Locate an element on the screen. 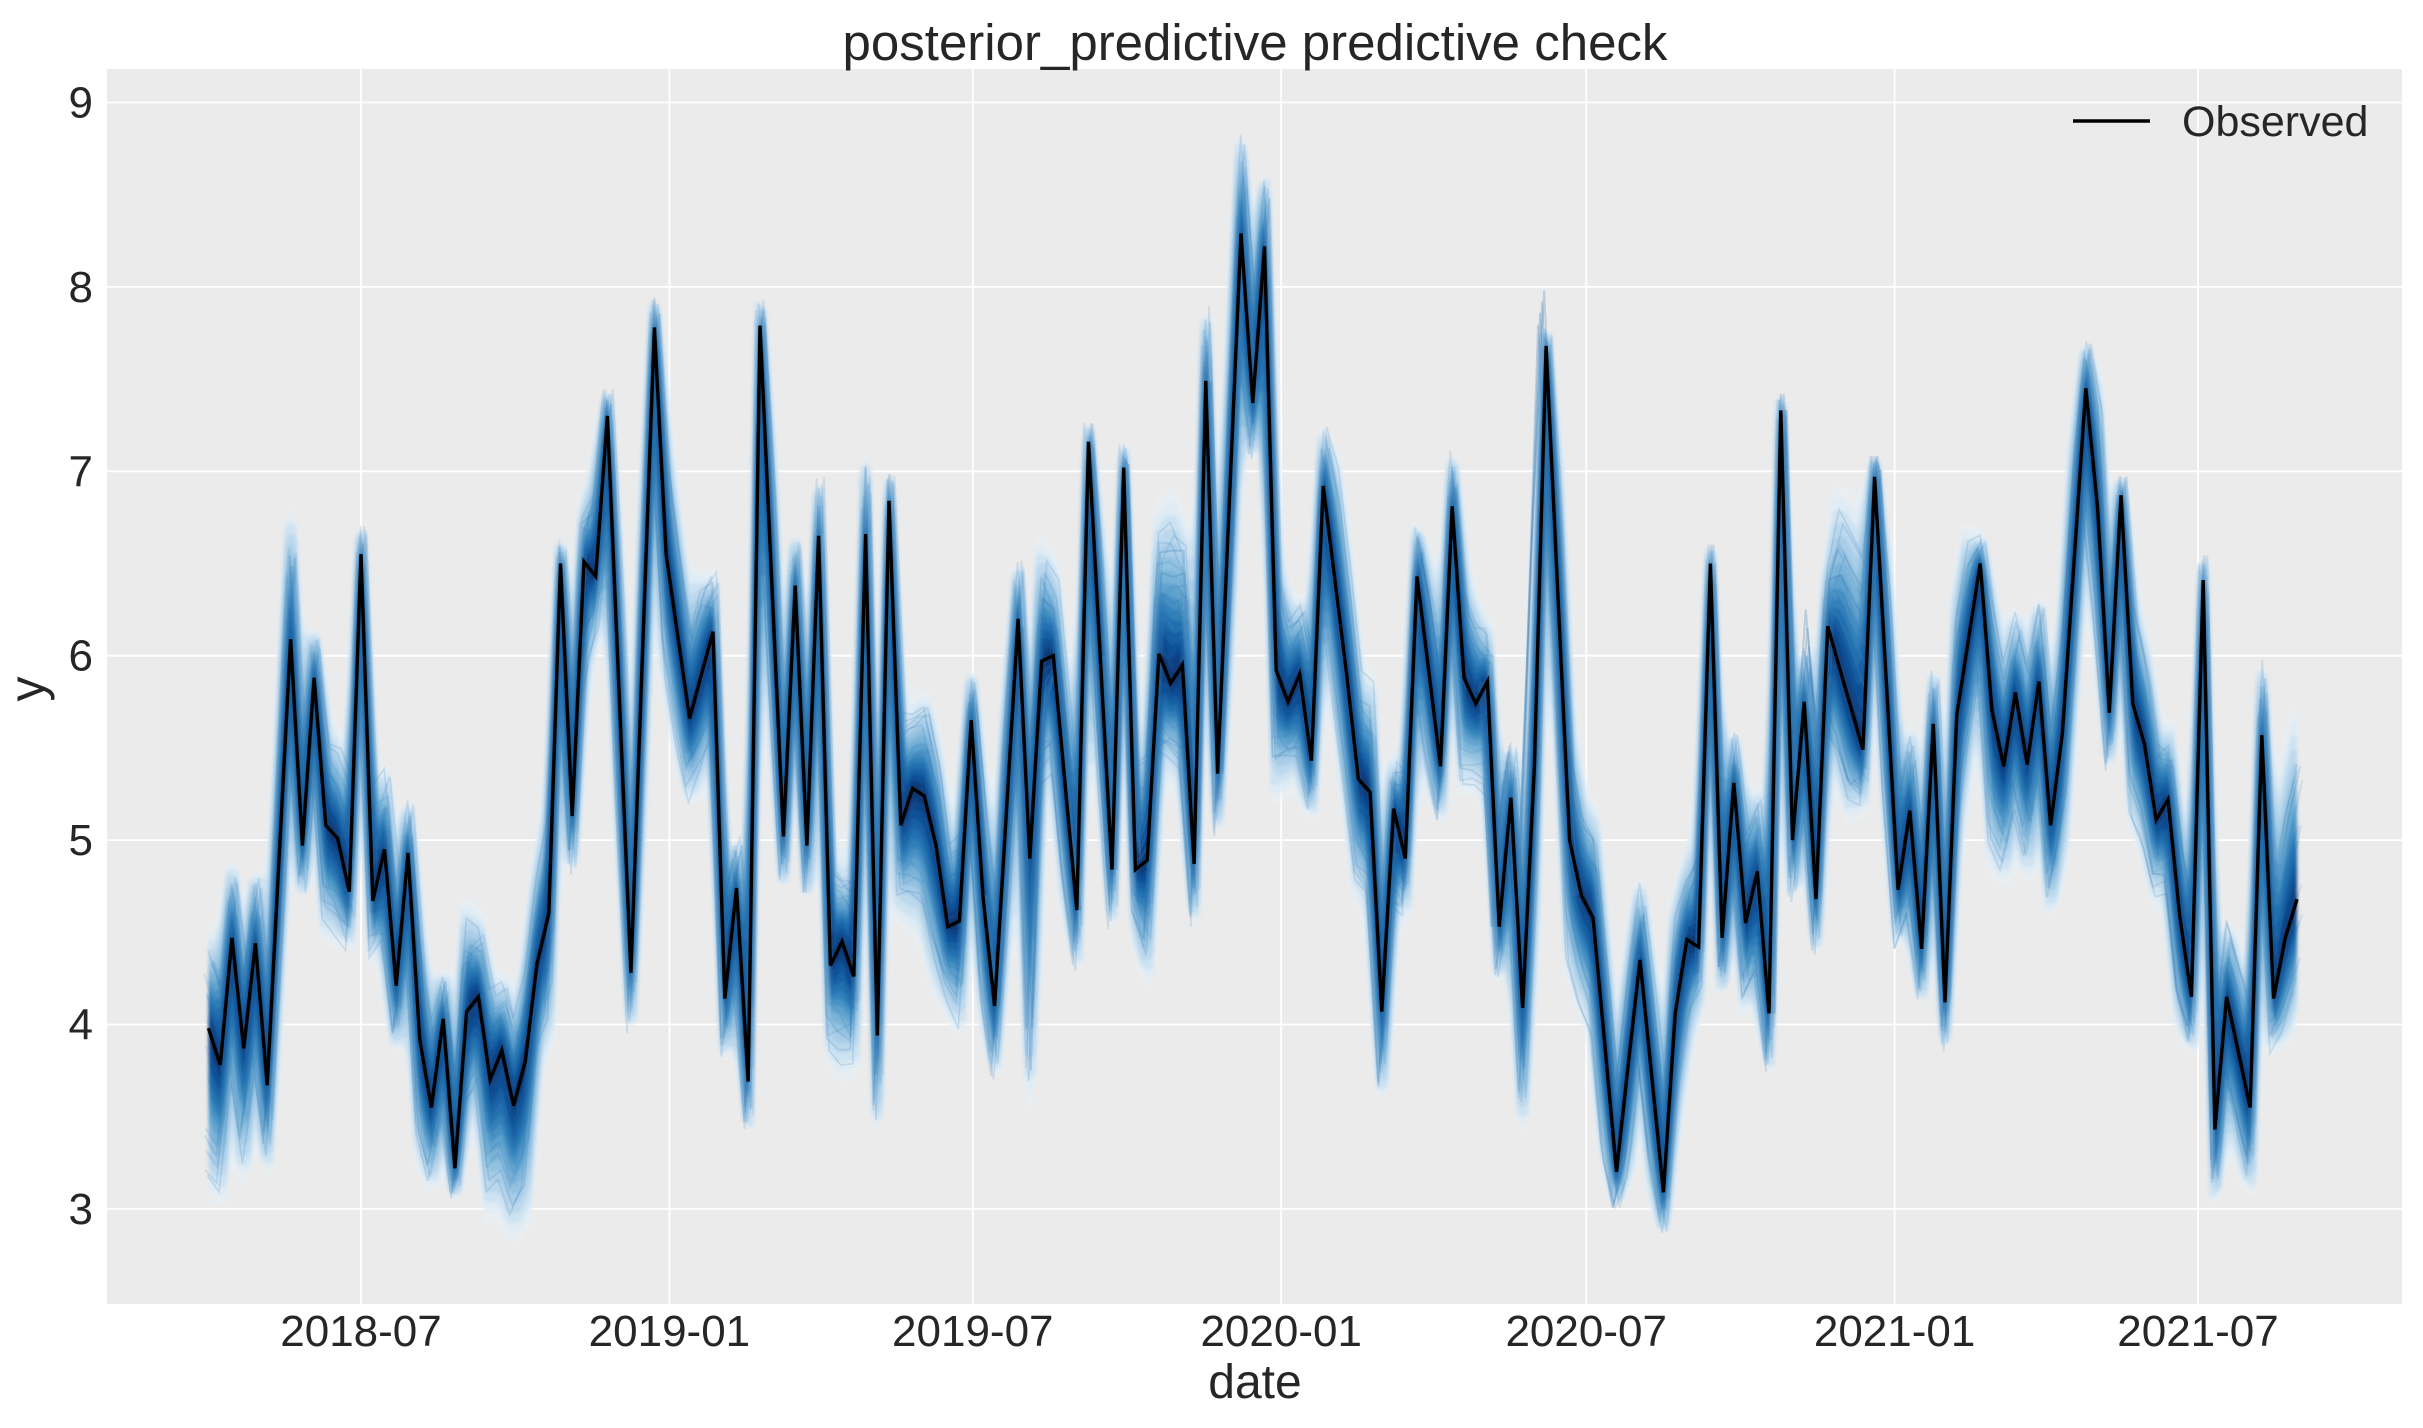  svg-text: 6 is located at coordinates (81, 656).